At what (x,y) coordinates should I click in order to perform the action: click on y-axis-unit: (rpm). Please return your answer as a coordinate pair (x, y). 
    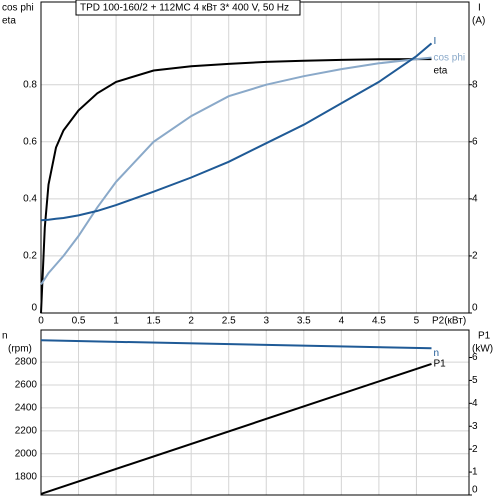
    Looking at the image, I should click on (20, 349).